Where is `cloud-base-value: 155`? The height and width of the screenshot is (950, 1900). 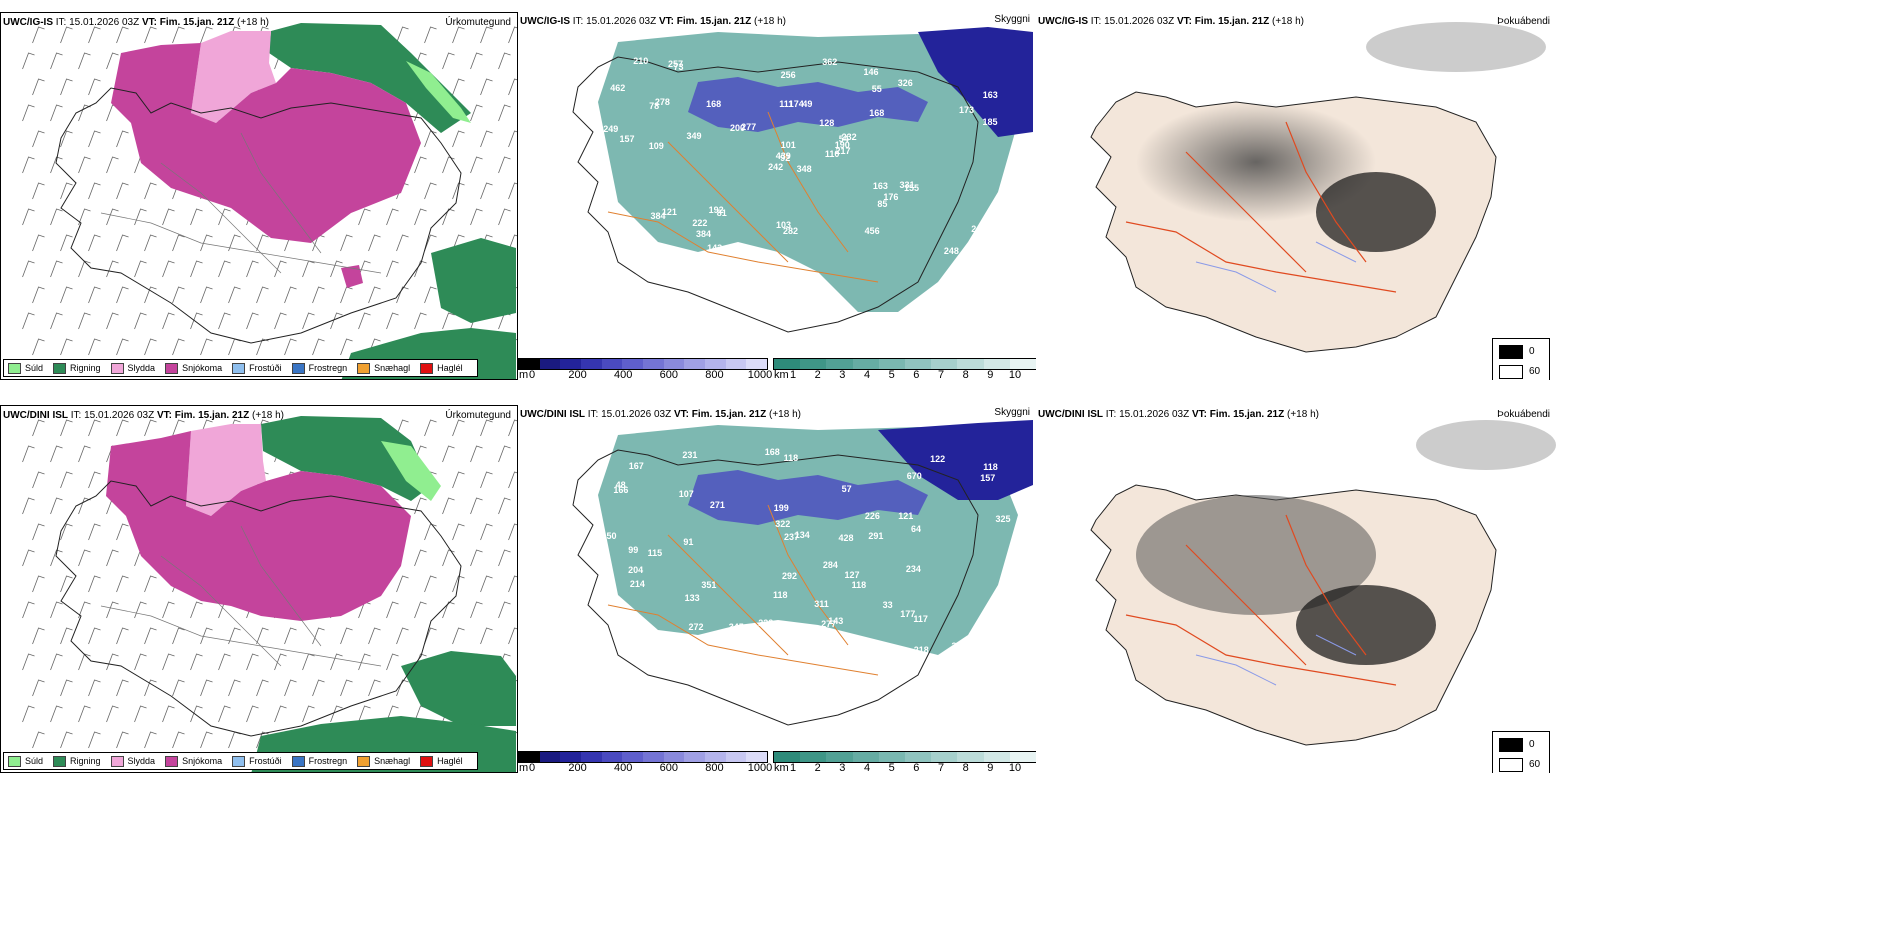
cloud-base-value: 155 is located at coordinates (912, 187).